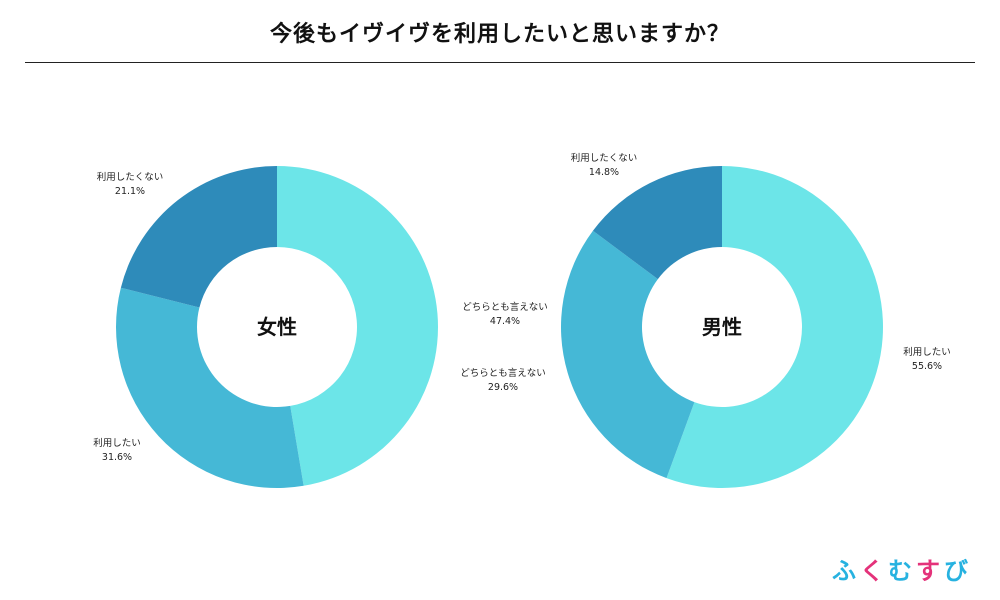 This screenshot has height=600, width=1000. I want to click on logo-character: ふ, so click(846, 571).